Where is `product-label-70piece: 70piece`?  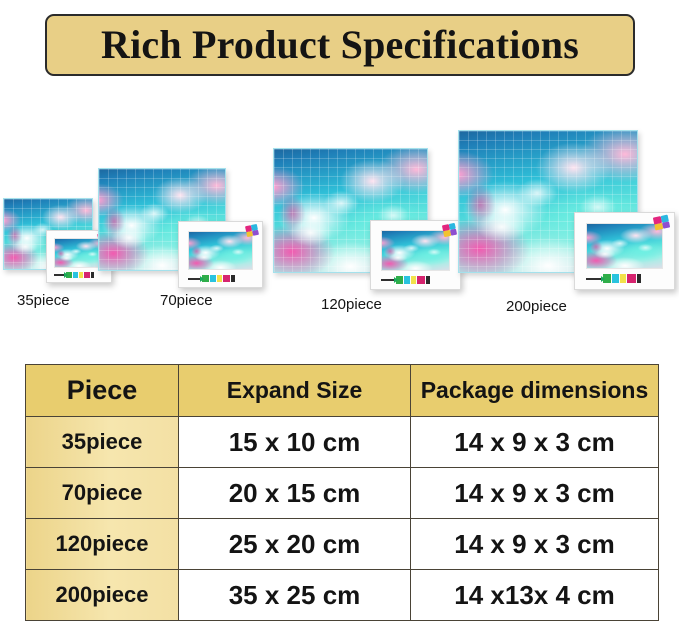
product-label-70piece: 70piece is located at coordinates (186, 300).